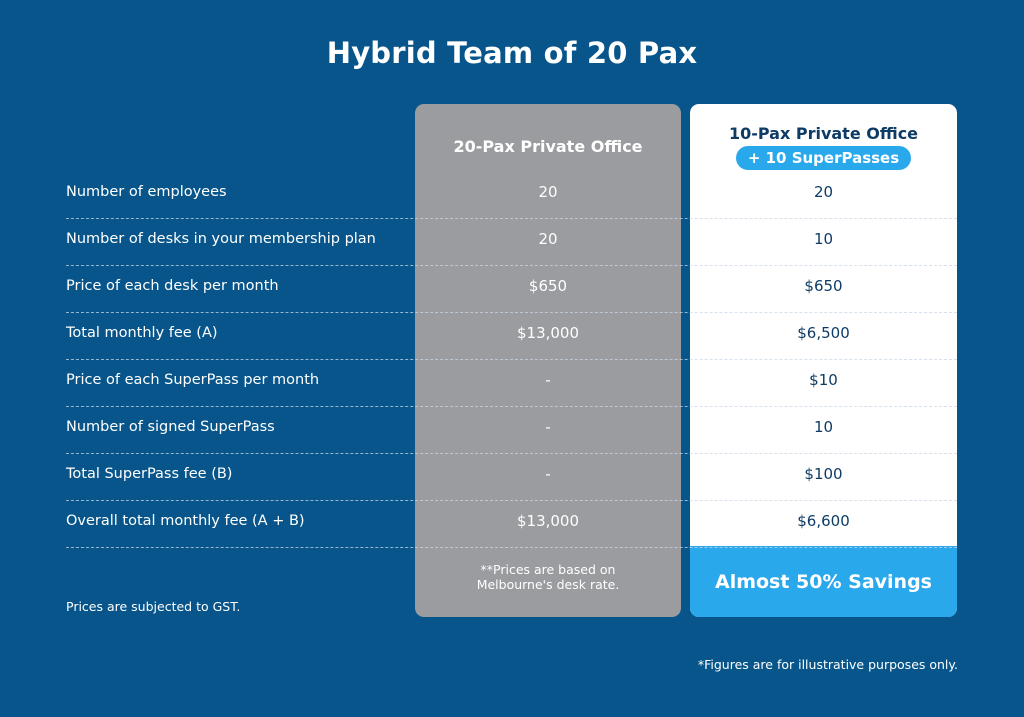 Image resolution: width=1024 pixels, height=717 pixels. I want to click on gst-note: Prices are subjected to GST., so click(153, 606).